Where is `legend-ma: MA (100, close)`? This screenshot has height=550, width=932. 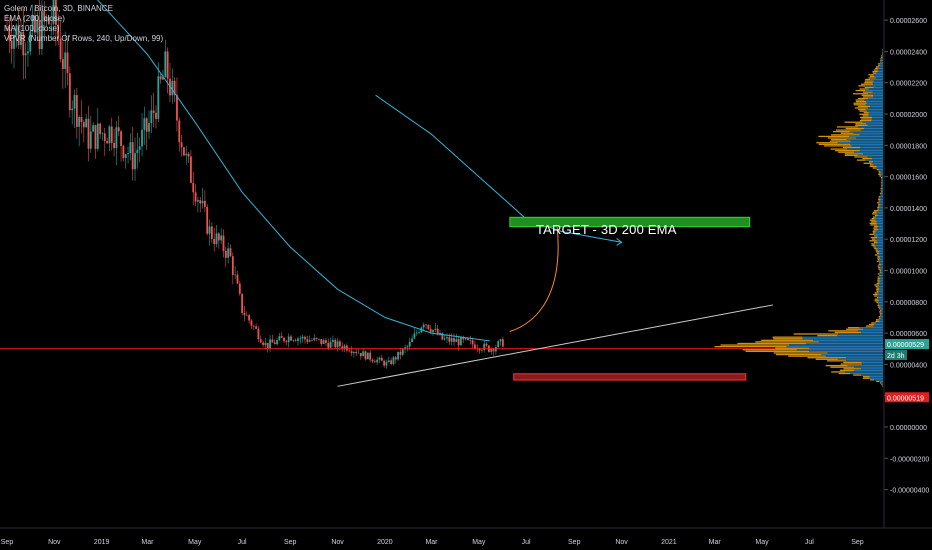 legend-ma: MA (100, close) is located at coordinates (32, 28).